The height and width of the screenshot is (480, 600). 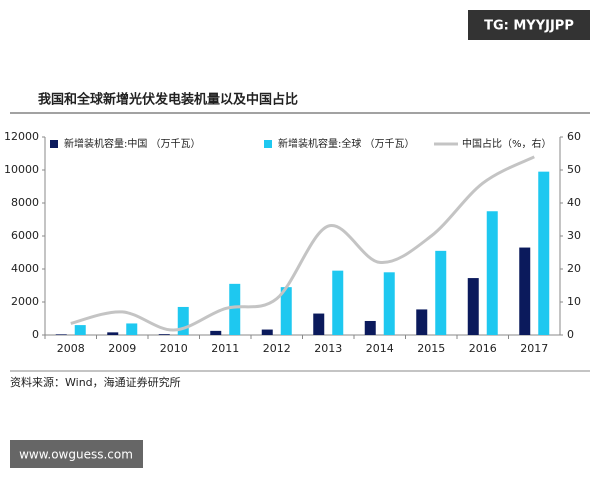 I want to click on y-tick-label: 4000, so click(x=25, y=268).